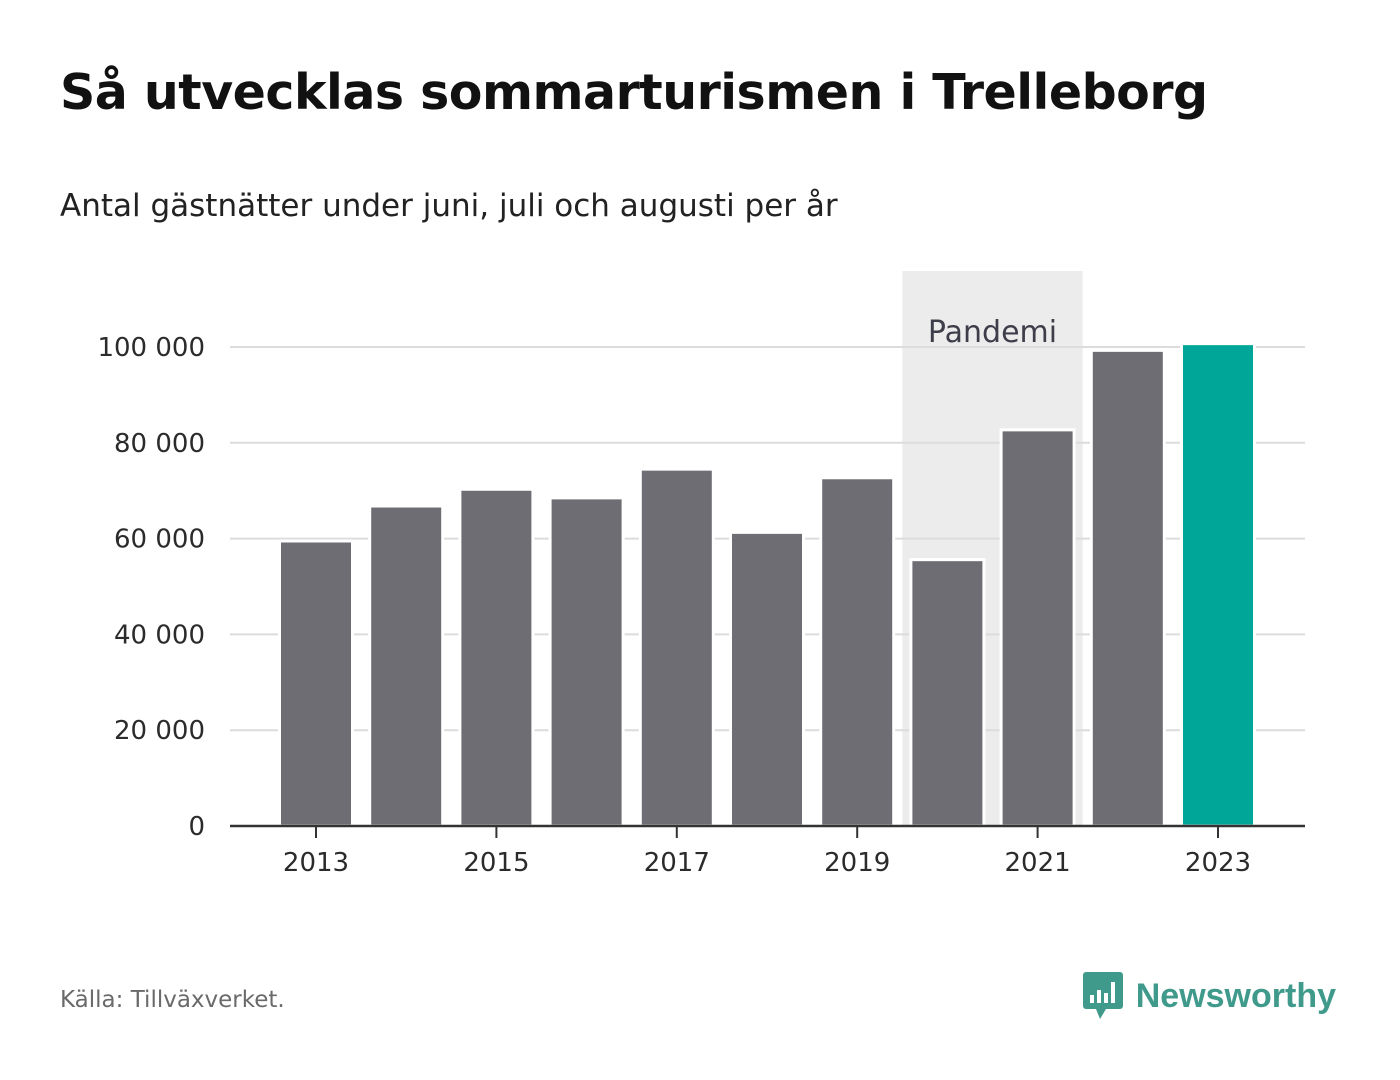 Image resolution: width=1400 pixels, height=1080 pixels. What do you see at coordinates (634, 92) in the screenshot?
I see `chart-title: Så utvecklas sommarturismen i Trelleborg` at bounding box center [634, 92].